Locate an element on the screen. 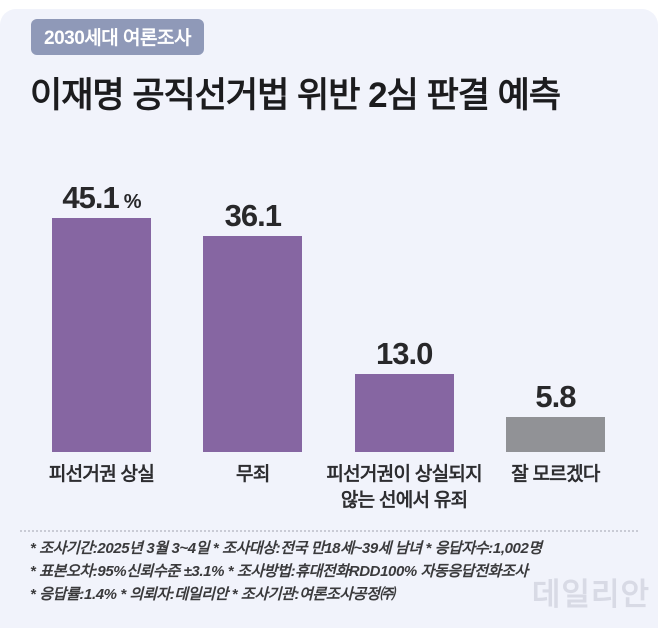 The width and height of the screenshot is (658, 628). dotted-divider is located at coordinates (329, 531).